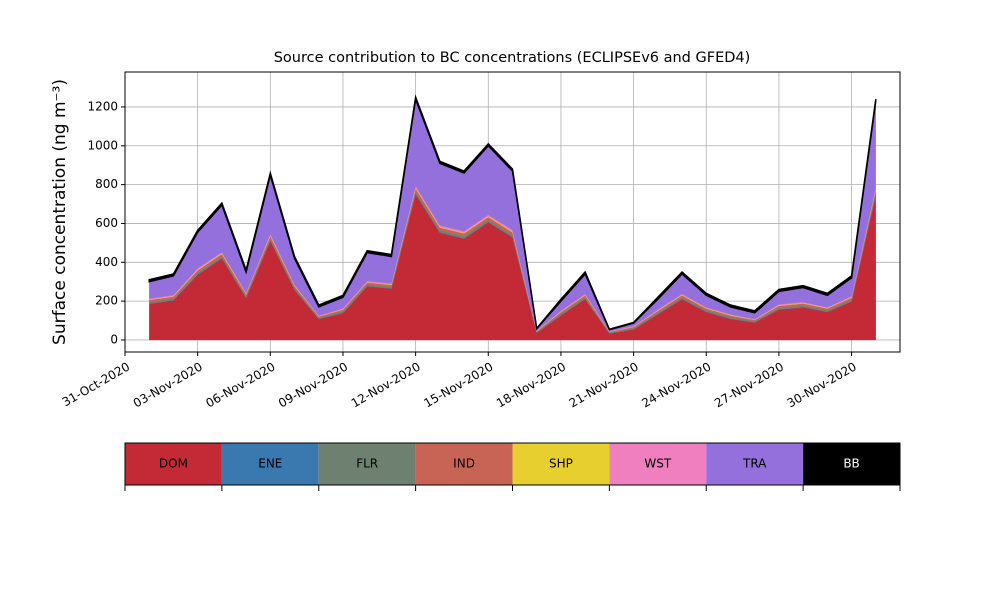  What do you see at coordinates (676, 385) in the screenshot?
I see `x-tick-label: 24-Nov-2020` at bounding box center [676, 385].